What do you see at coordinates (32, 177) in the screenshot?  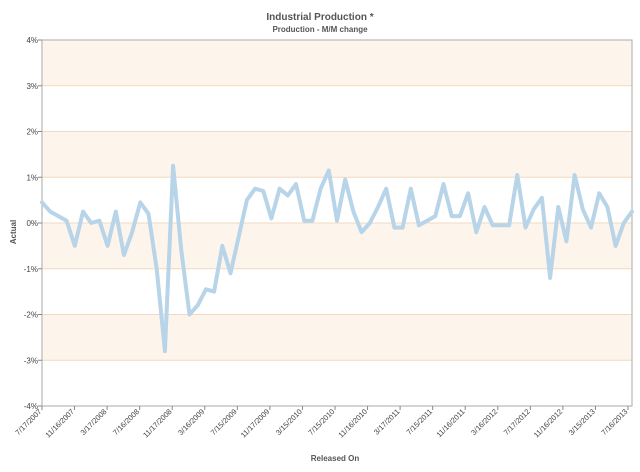 I see `y-tick-label: 1%` at bounding box center [32, 177].